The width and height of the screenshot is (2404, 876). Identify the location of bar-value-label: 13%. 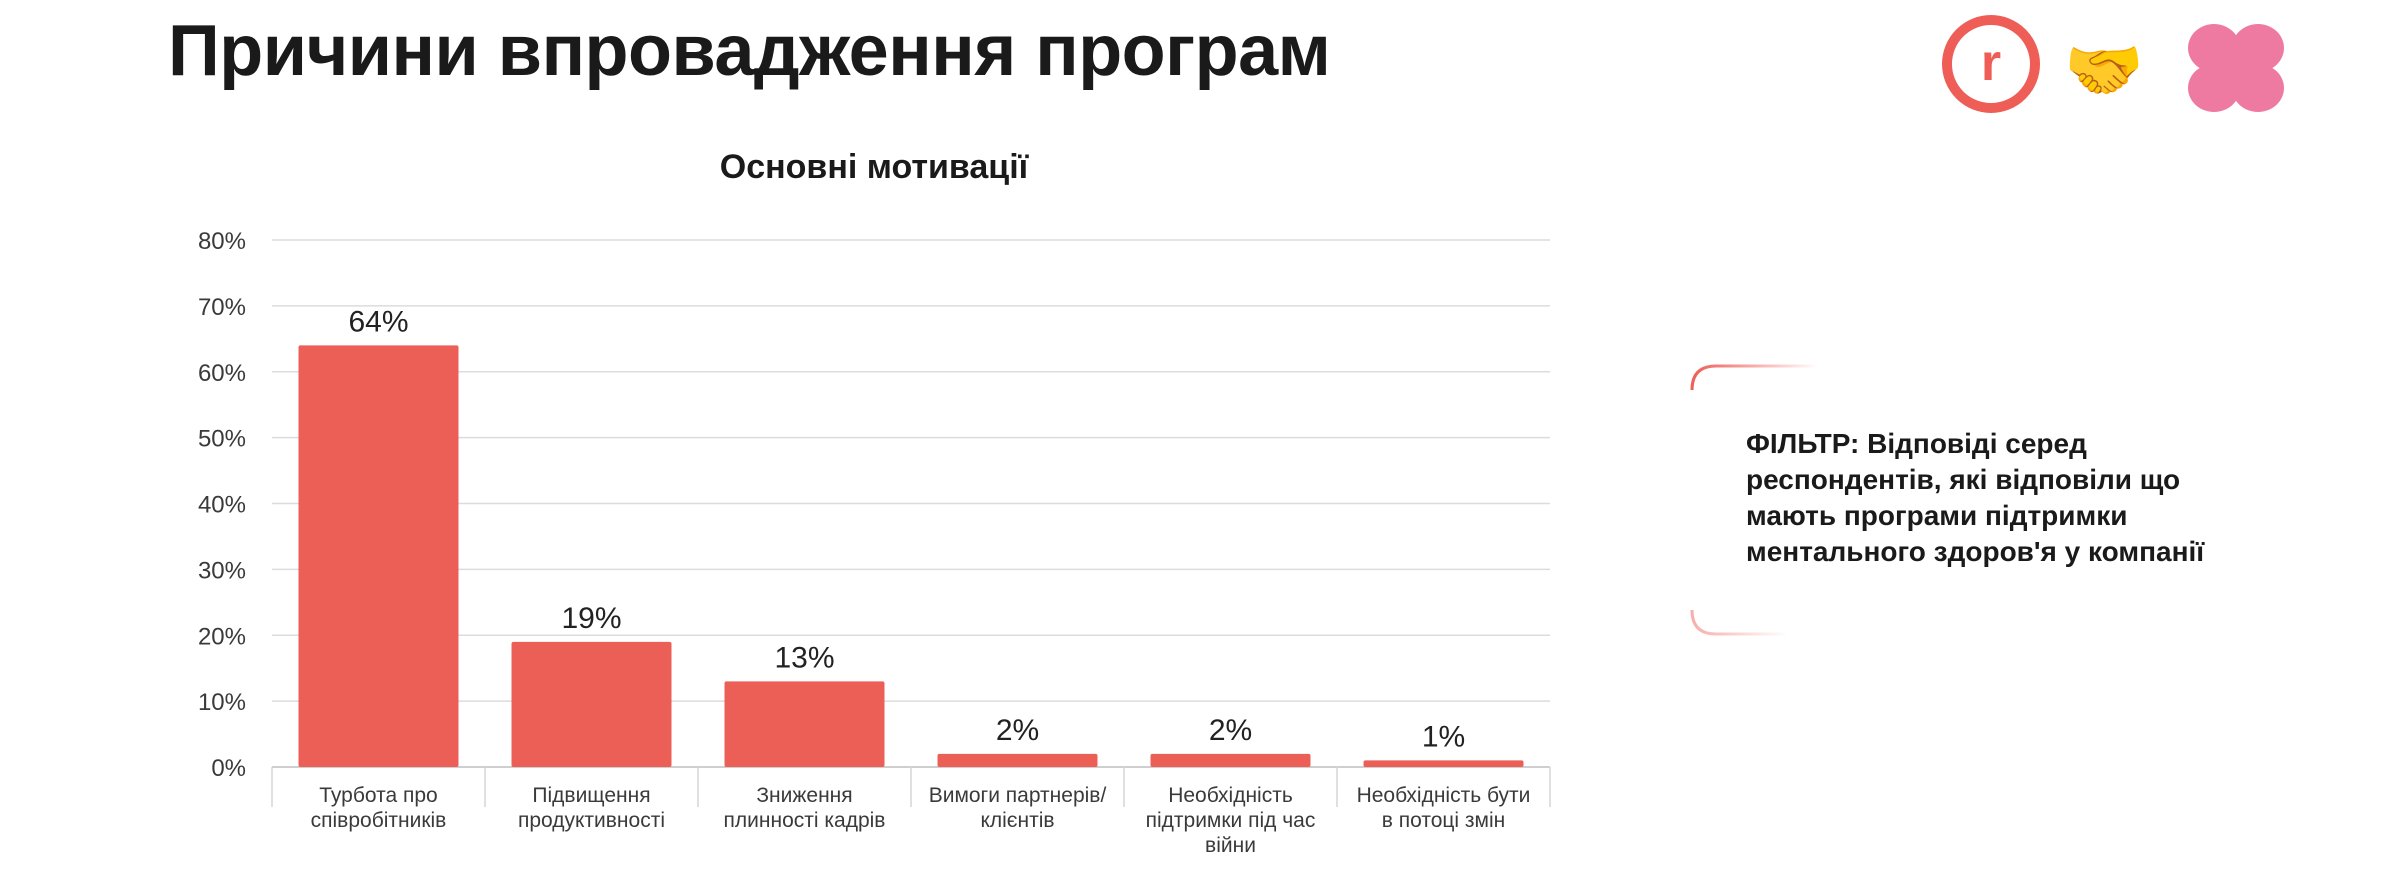
(804, 657).